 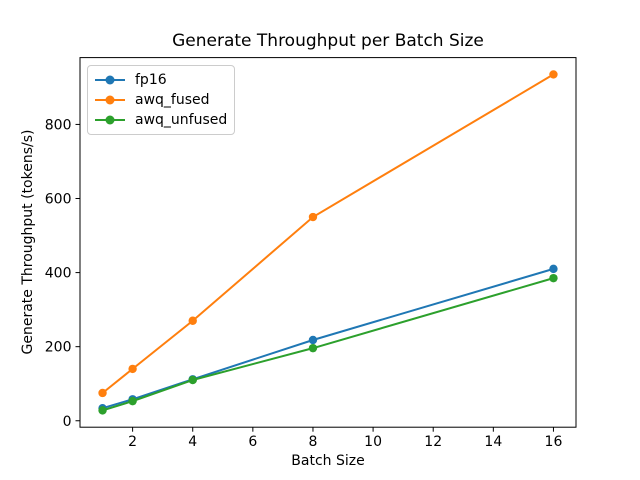 I want to click on legend-item-awq_unfused: awq_unfused, so click(x=161, y=120).